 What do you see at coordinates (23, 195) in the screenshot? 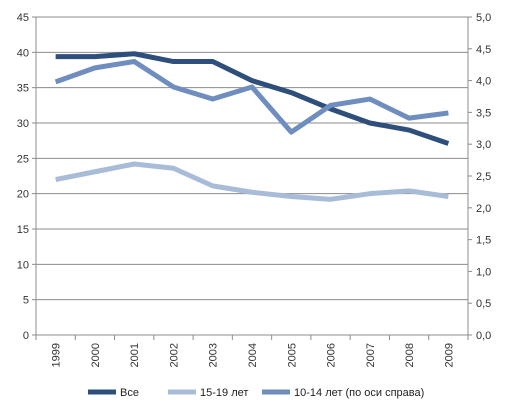
I see `y-left-tick-label: 20` at bounding box center [23, 195].